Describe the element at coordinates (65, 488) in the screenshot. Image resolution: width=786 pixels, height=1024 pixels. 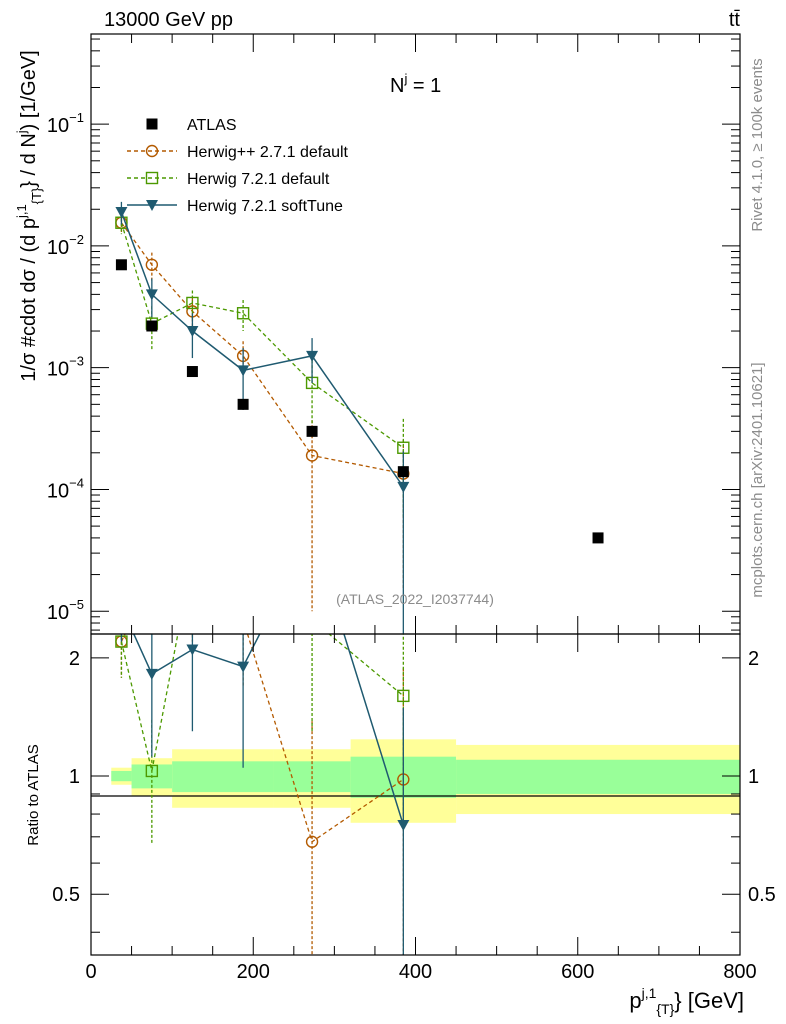
I see `y-tick-label: 10⁻⁴` at that location.